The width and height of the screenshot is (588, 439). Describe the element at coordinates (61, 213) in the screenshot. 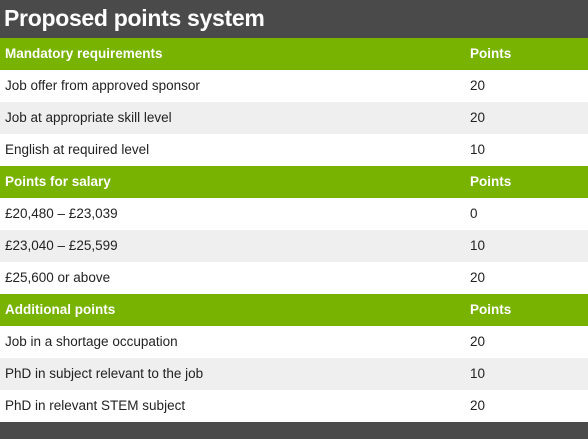

I see `row-label: £20,480 – £23,039` at that location.